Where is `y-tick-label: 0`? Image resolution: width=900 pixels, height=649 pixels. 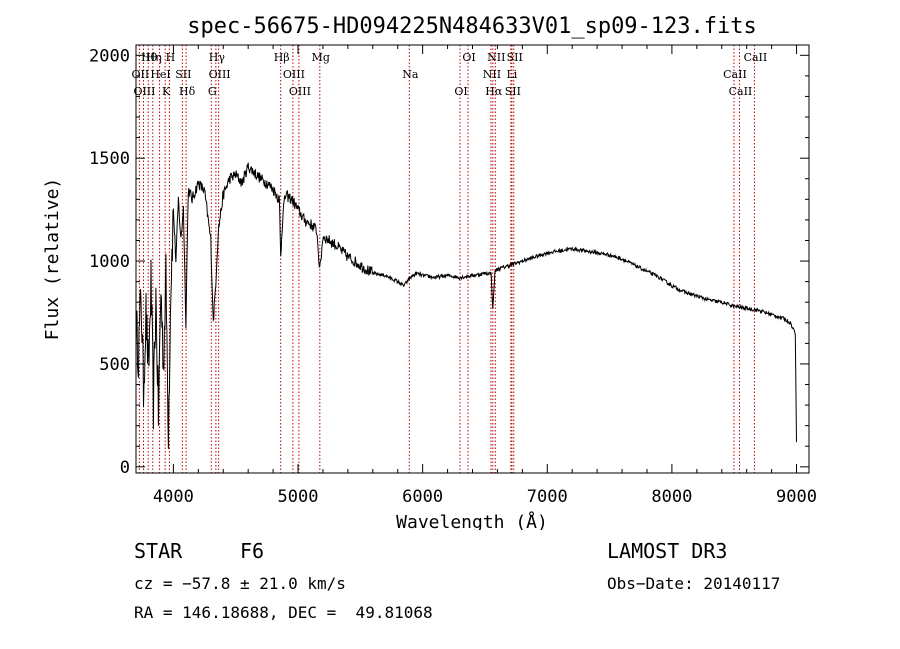 y-tick-label: 0 is located at coordinates (125, 468).